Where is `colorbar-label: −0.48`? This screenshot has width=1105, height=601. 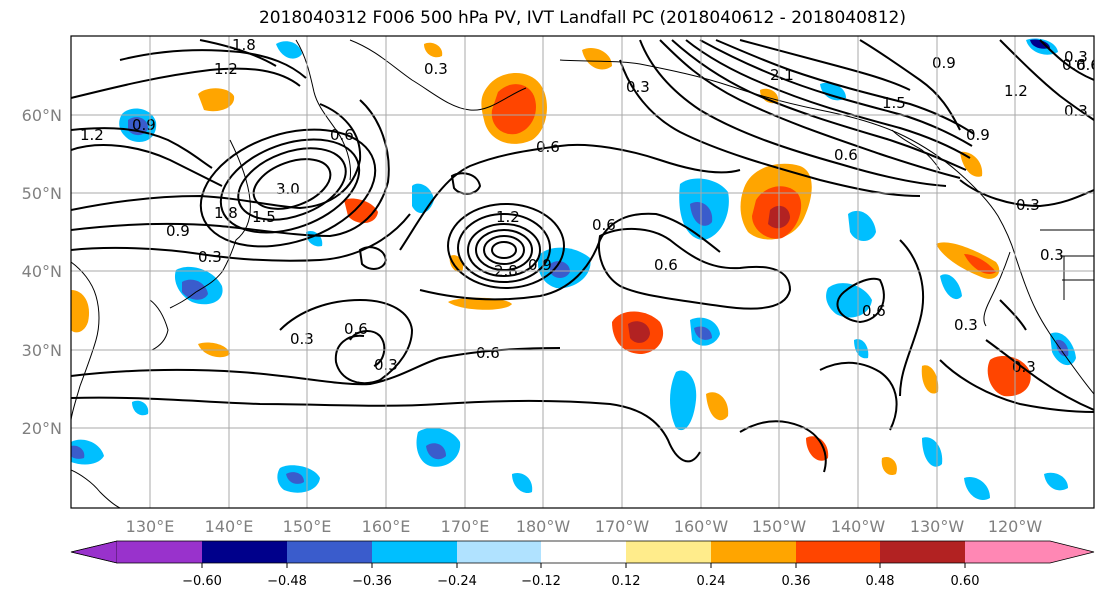
colorbar-label: −0.48 is located at coordinates (287, 581).